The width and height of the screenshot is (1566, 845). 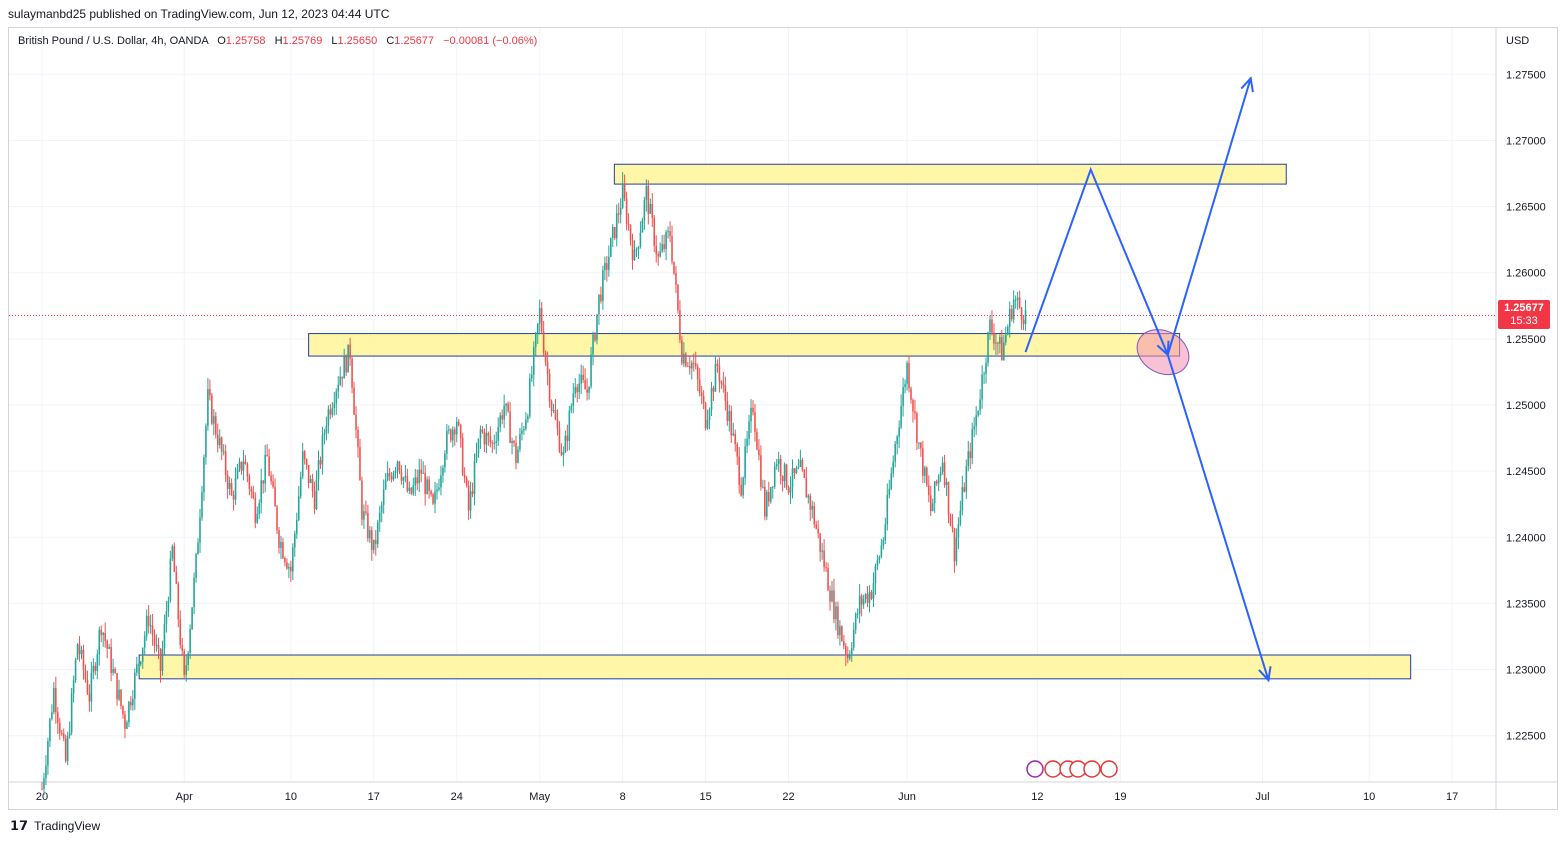 What do you see at coordinates (221, 41) in the screenshot?
I see `open-label: O` at bounding box center [221, 41].